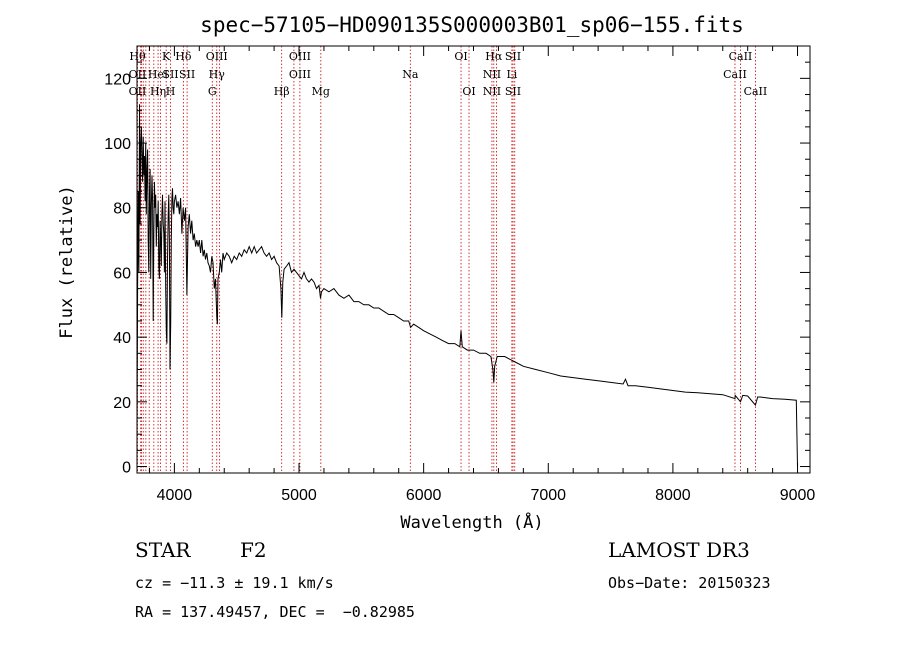 This screenshot has width=900, height=649. What do you see at coordinates (798, 495) in the screenshot?
I see `x-tick-label: 9000` at bounding box center [798, 495].